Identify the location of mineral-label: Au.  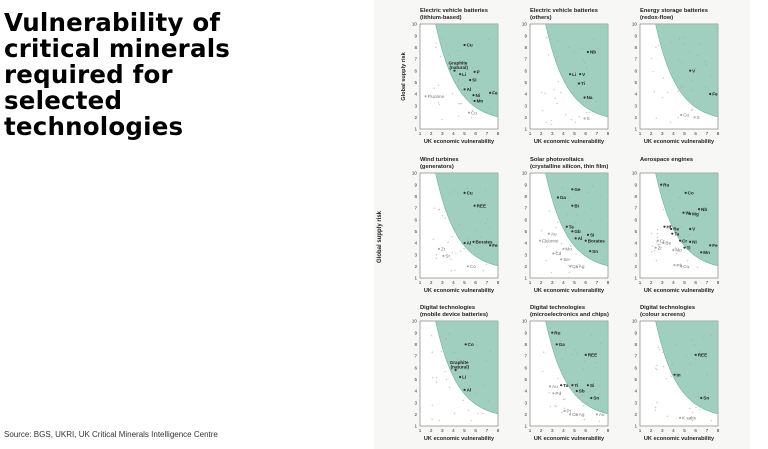
(602, 414).